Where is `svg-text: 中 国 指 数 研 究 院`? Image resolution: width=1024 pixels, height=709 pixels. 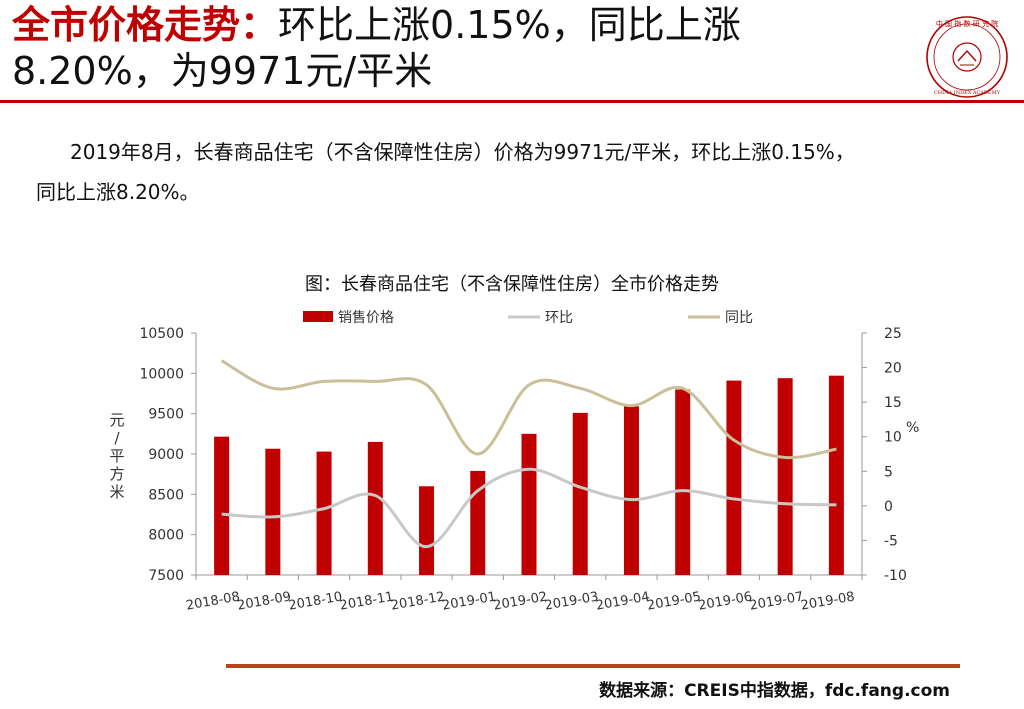 svg-text: 中 国 指 数 研 究 院 is located at coordinates (967, 23).